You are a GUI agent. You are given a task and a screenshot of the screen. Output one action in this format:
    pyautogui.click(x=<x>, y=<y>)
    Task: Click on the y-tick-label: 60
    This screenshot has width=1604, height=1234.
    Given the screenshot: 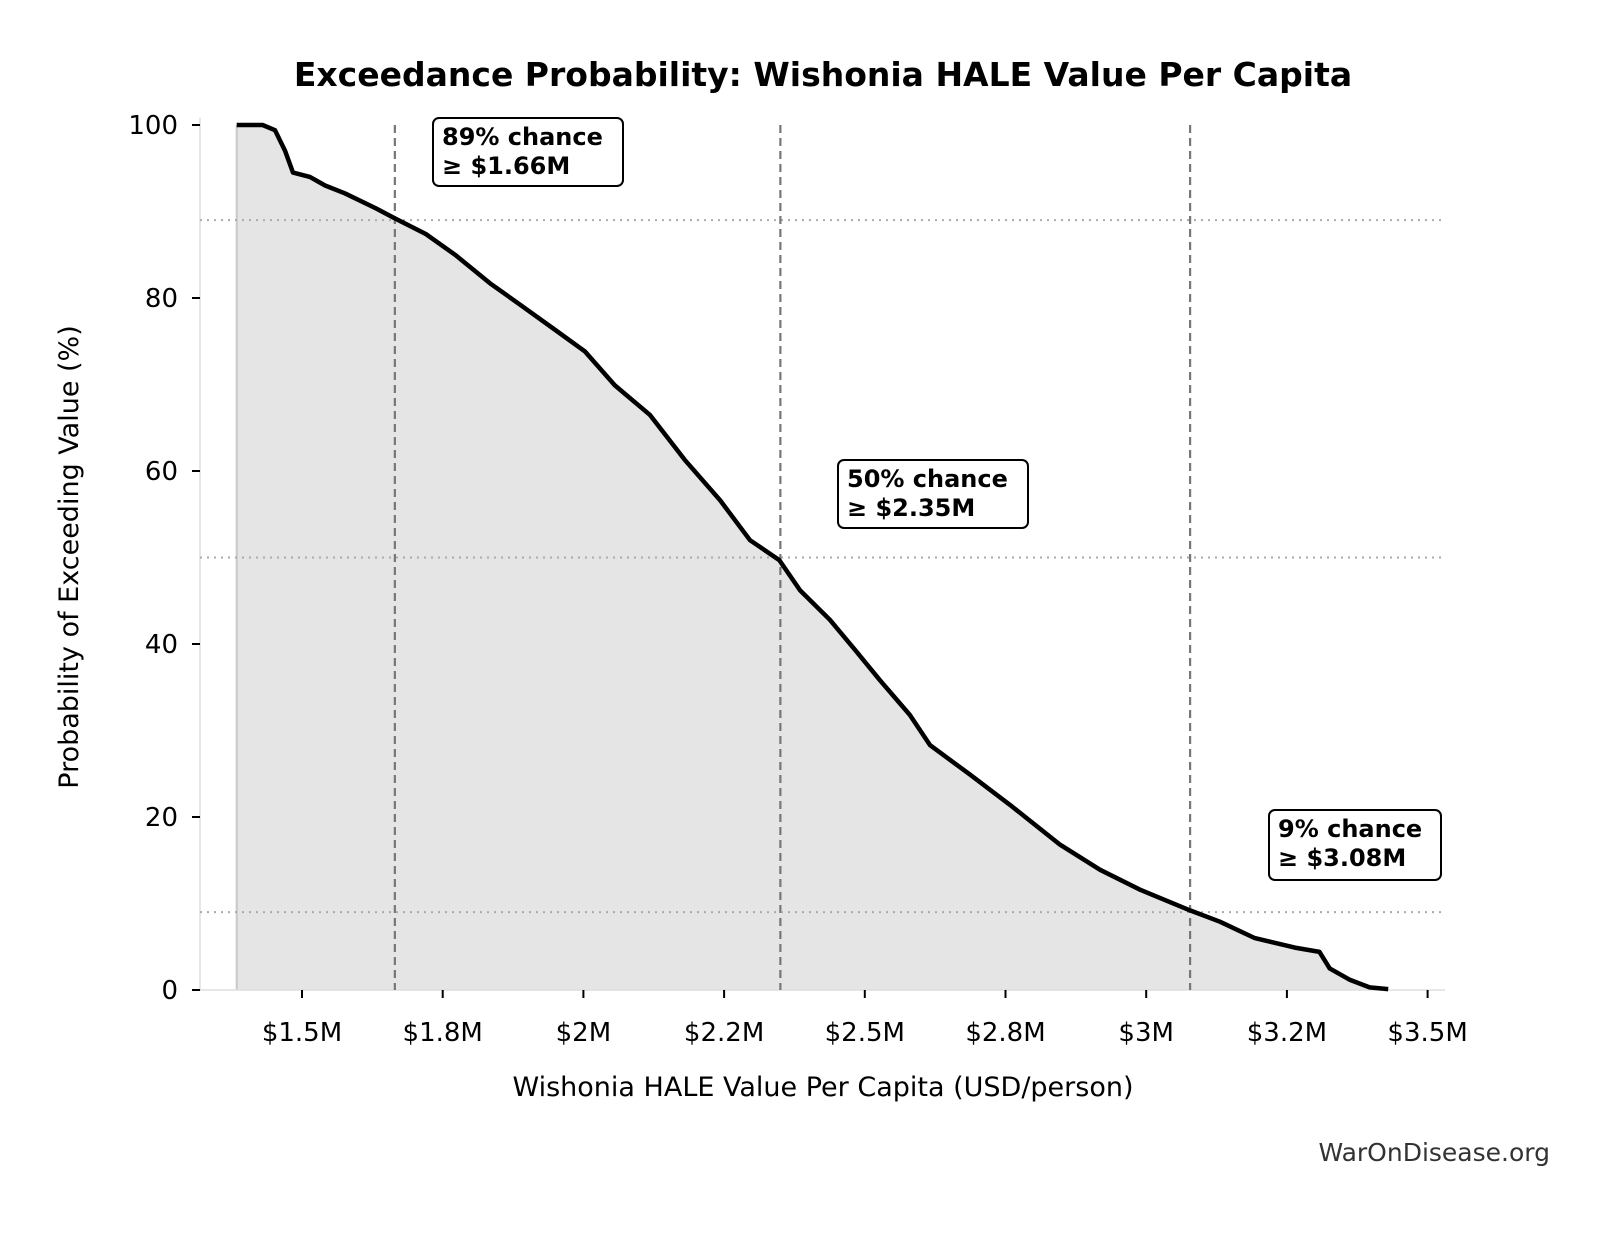 What is the action you would take?
    pyautogui.click(x=161, y=472)
    